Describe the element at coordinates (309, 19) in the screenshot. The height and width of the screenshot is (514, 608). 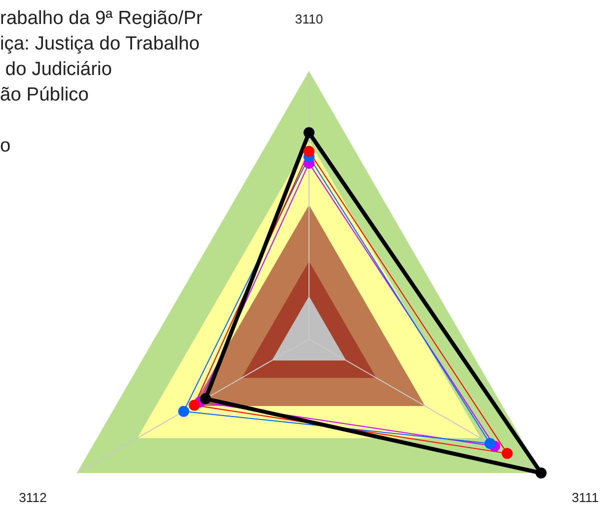
I see `spoke-label: 3110` at that location.